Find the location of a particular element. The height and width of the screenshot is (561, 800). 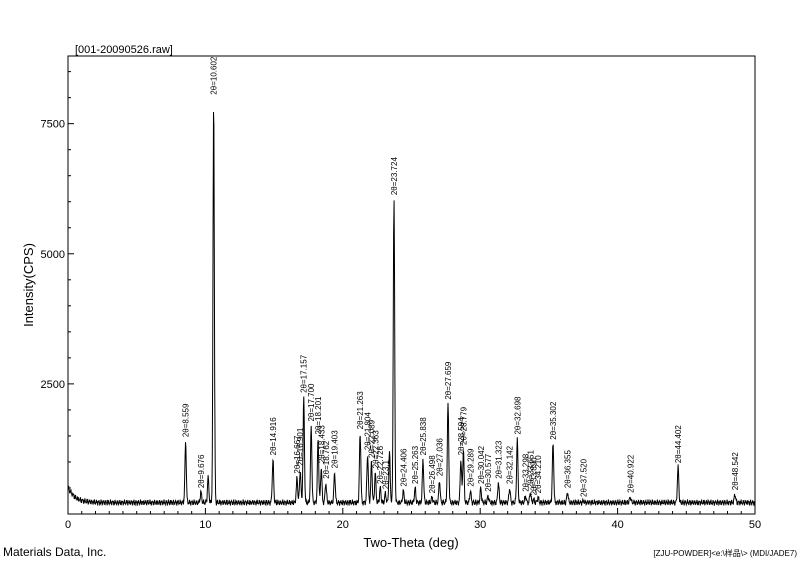

peak-label: 2θ=18.201 is located at coordinates (318, 415).